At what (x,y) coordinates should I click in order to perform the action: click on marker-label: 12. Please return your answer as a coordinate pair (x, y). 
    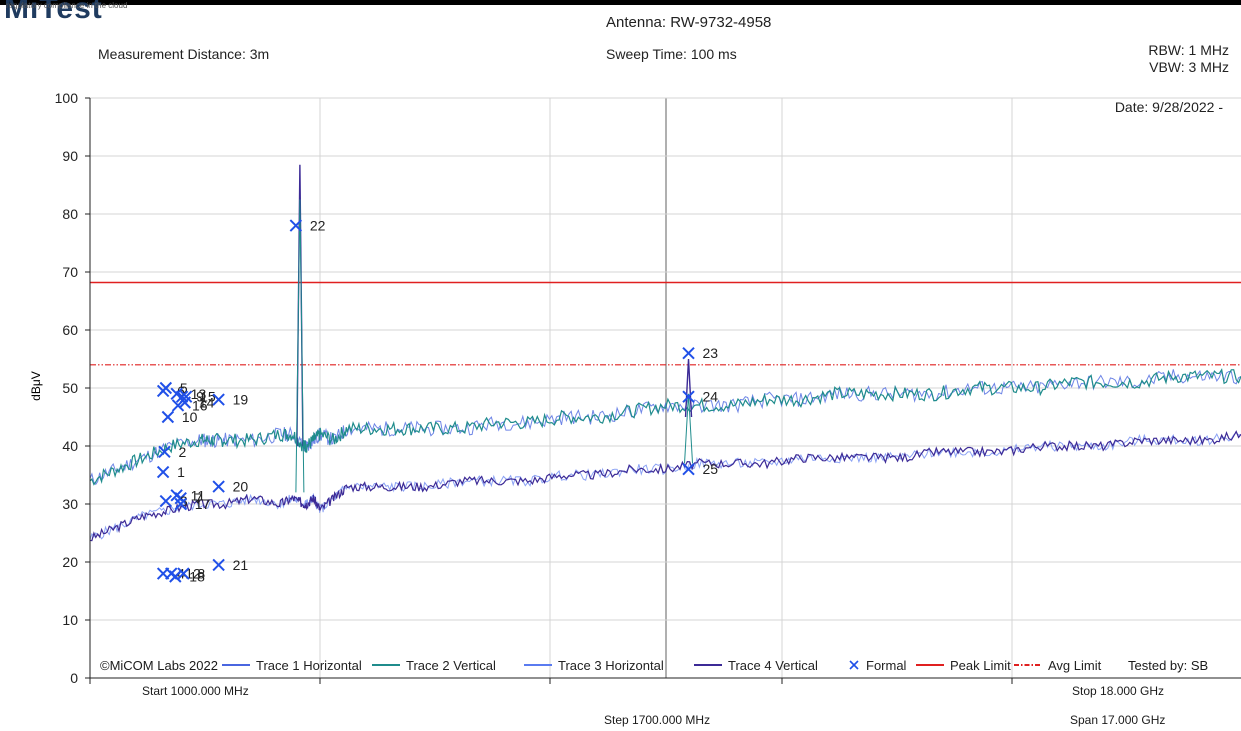
    Looking at the image, I should click on (193, 574).